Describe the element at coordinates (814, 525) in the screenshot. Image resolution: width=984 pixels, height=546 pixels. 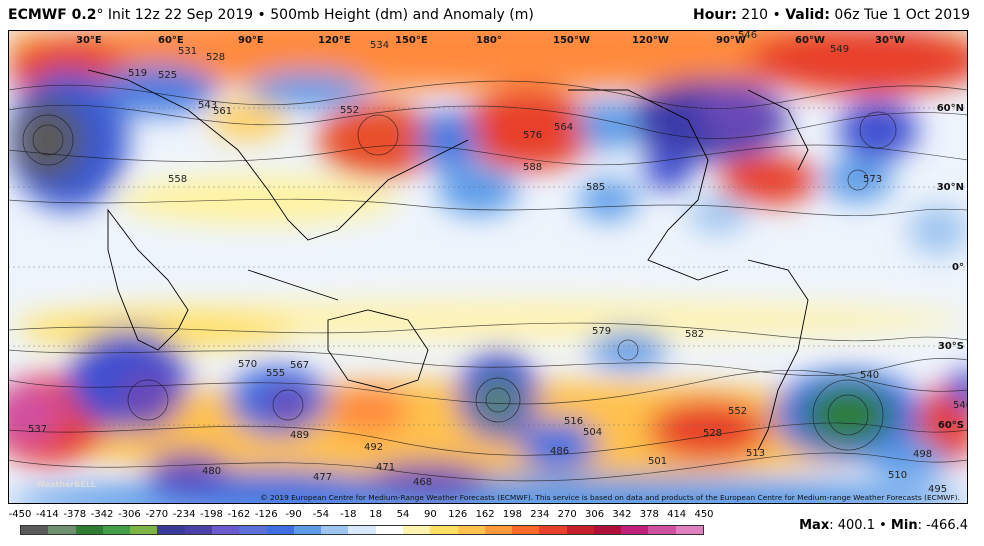
I see `max-label: Max` at that location.